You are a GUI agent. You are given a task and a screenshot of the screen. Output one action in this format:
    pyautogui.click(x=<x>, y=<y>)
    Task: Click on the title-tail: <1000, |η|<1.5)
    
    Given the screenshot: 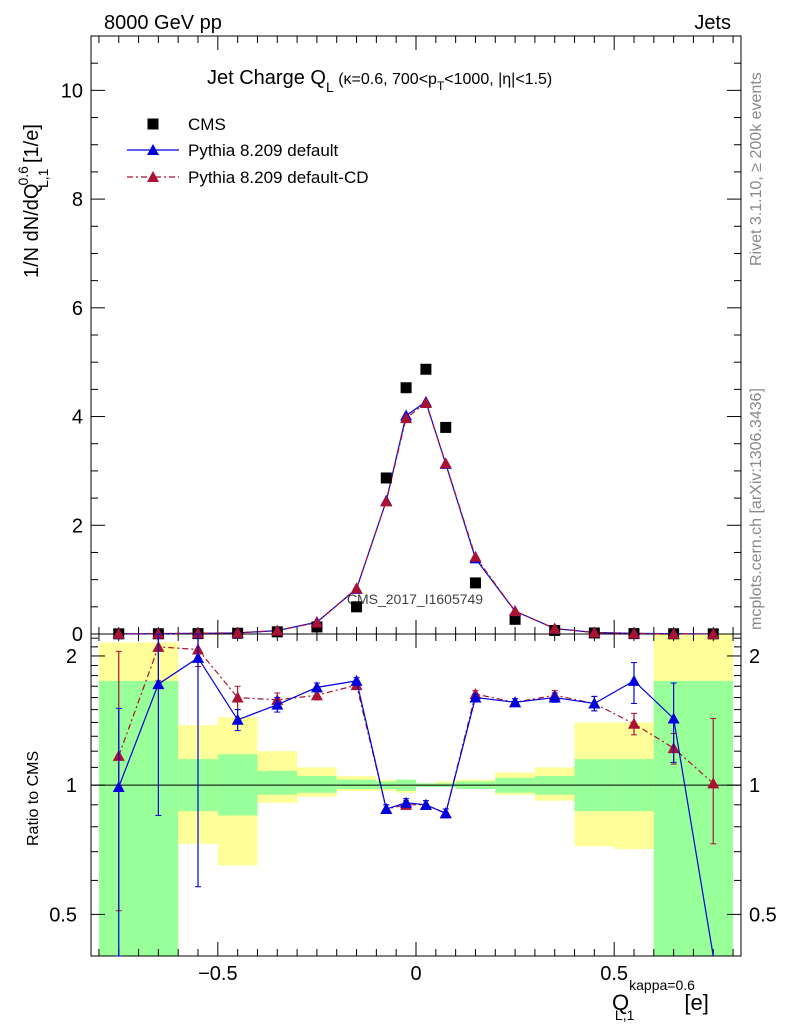 What is the action you would take?
    pyautogui.click(x=498, y=79)
    